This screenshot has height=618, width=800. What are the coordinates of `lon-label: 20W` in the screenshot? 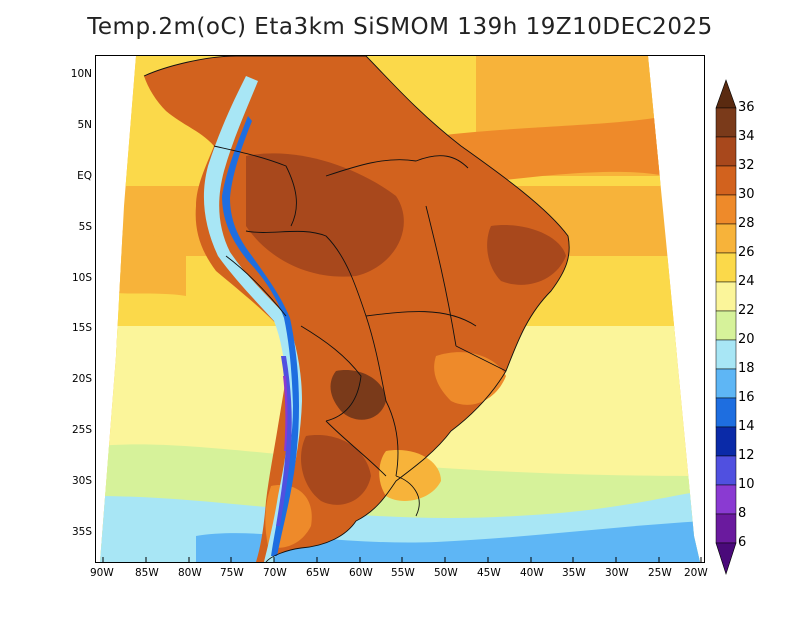 It's located at (696, 573).